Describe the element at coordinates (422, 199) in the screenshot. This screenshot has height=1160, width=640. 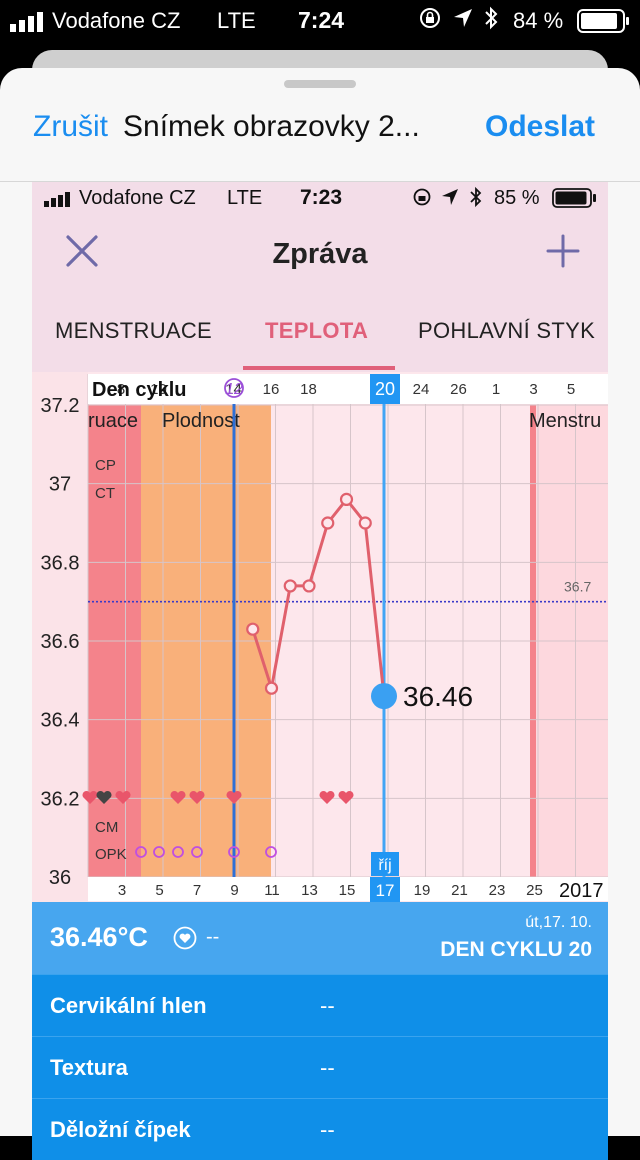
I see `inner-orientation-lock-icon` at that location.